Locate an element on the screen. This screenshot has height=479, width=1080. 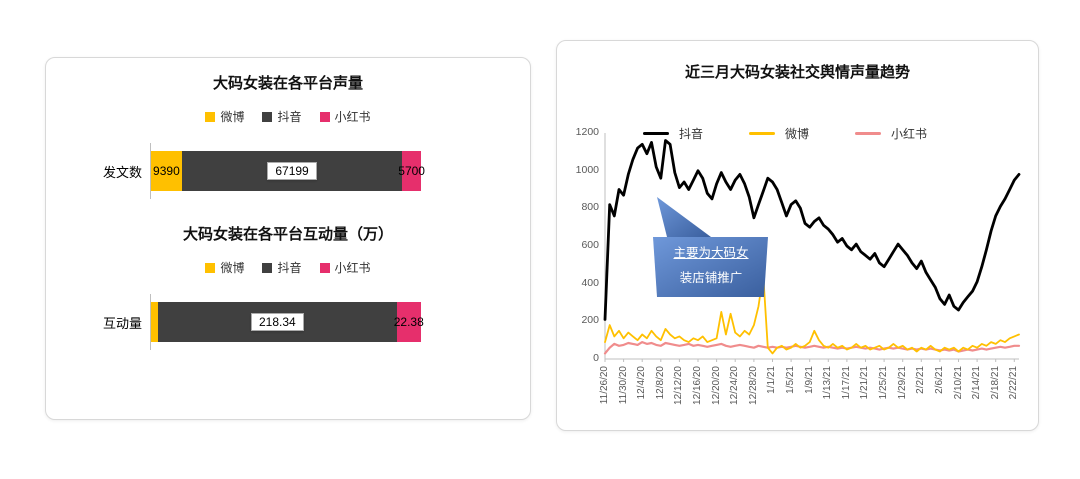
callout-body is located at coordinates (710, 267).